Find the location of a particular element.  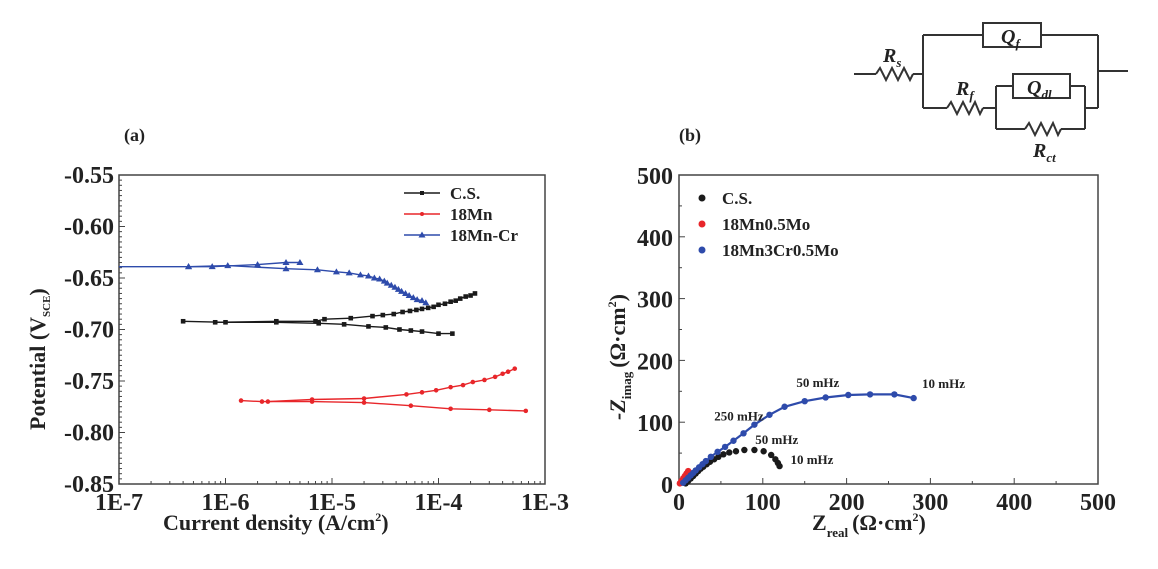

panel-label-a: (a) is located at coordinates (134, 135).